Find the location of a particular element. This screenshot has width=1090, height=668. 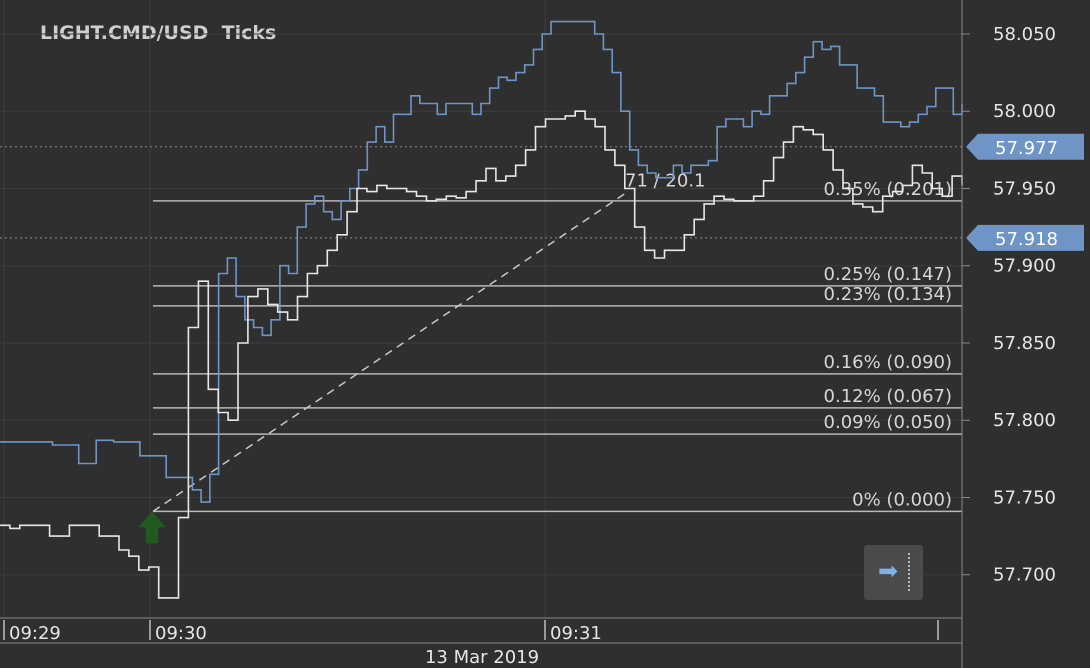

dotted-divider-icon is located at coordinates (910, 572).